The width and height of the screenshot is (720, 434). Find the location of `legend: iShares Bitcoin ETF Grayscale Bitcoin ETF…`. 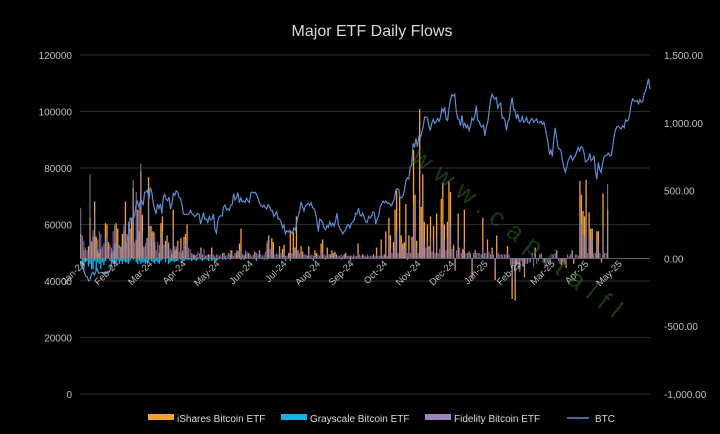

legend: iShares Bitcoin ETF Grayscale Bitcoin ETF… is located at coordinates (381, 419).